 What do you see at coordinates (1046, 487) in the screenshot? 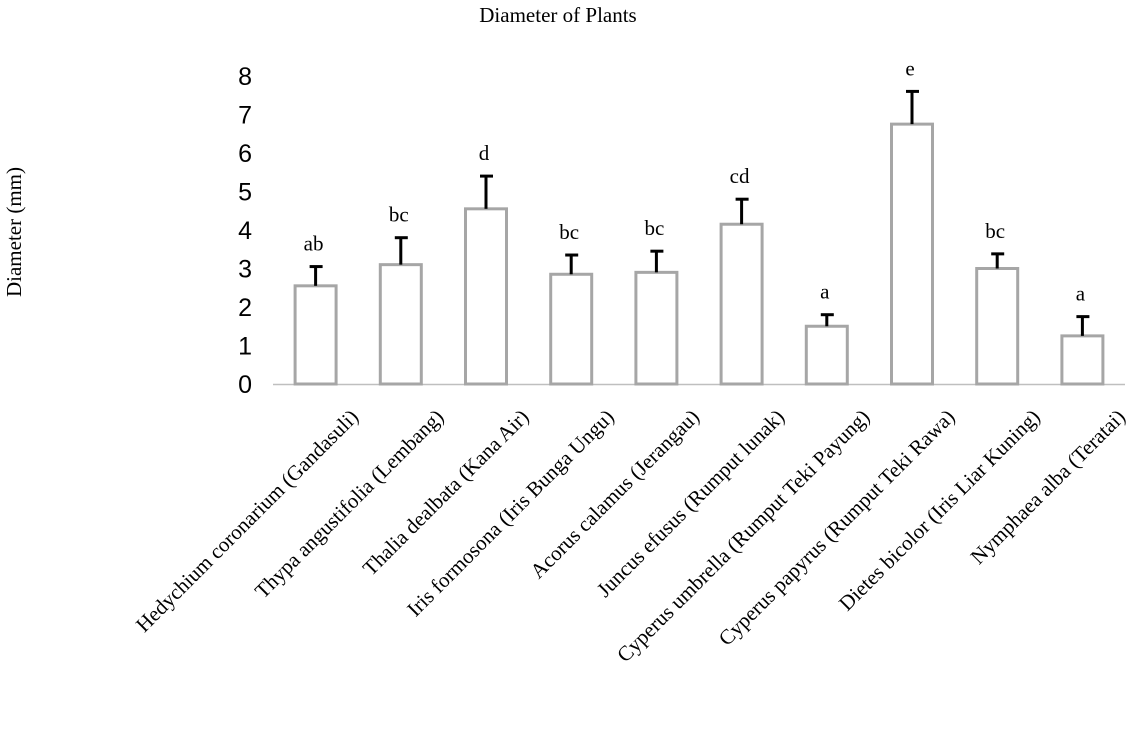
I see `x-tick-label: Nymphaea alba (Teratai)` at bounding box center [1046, 487].